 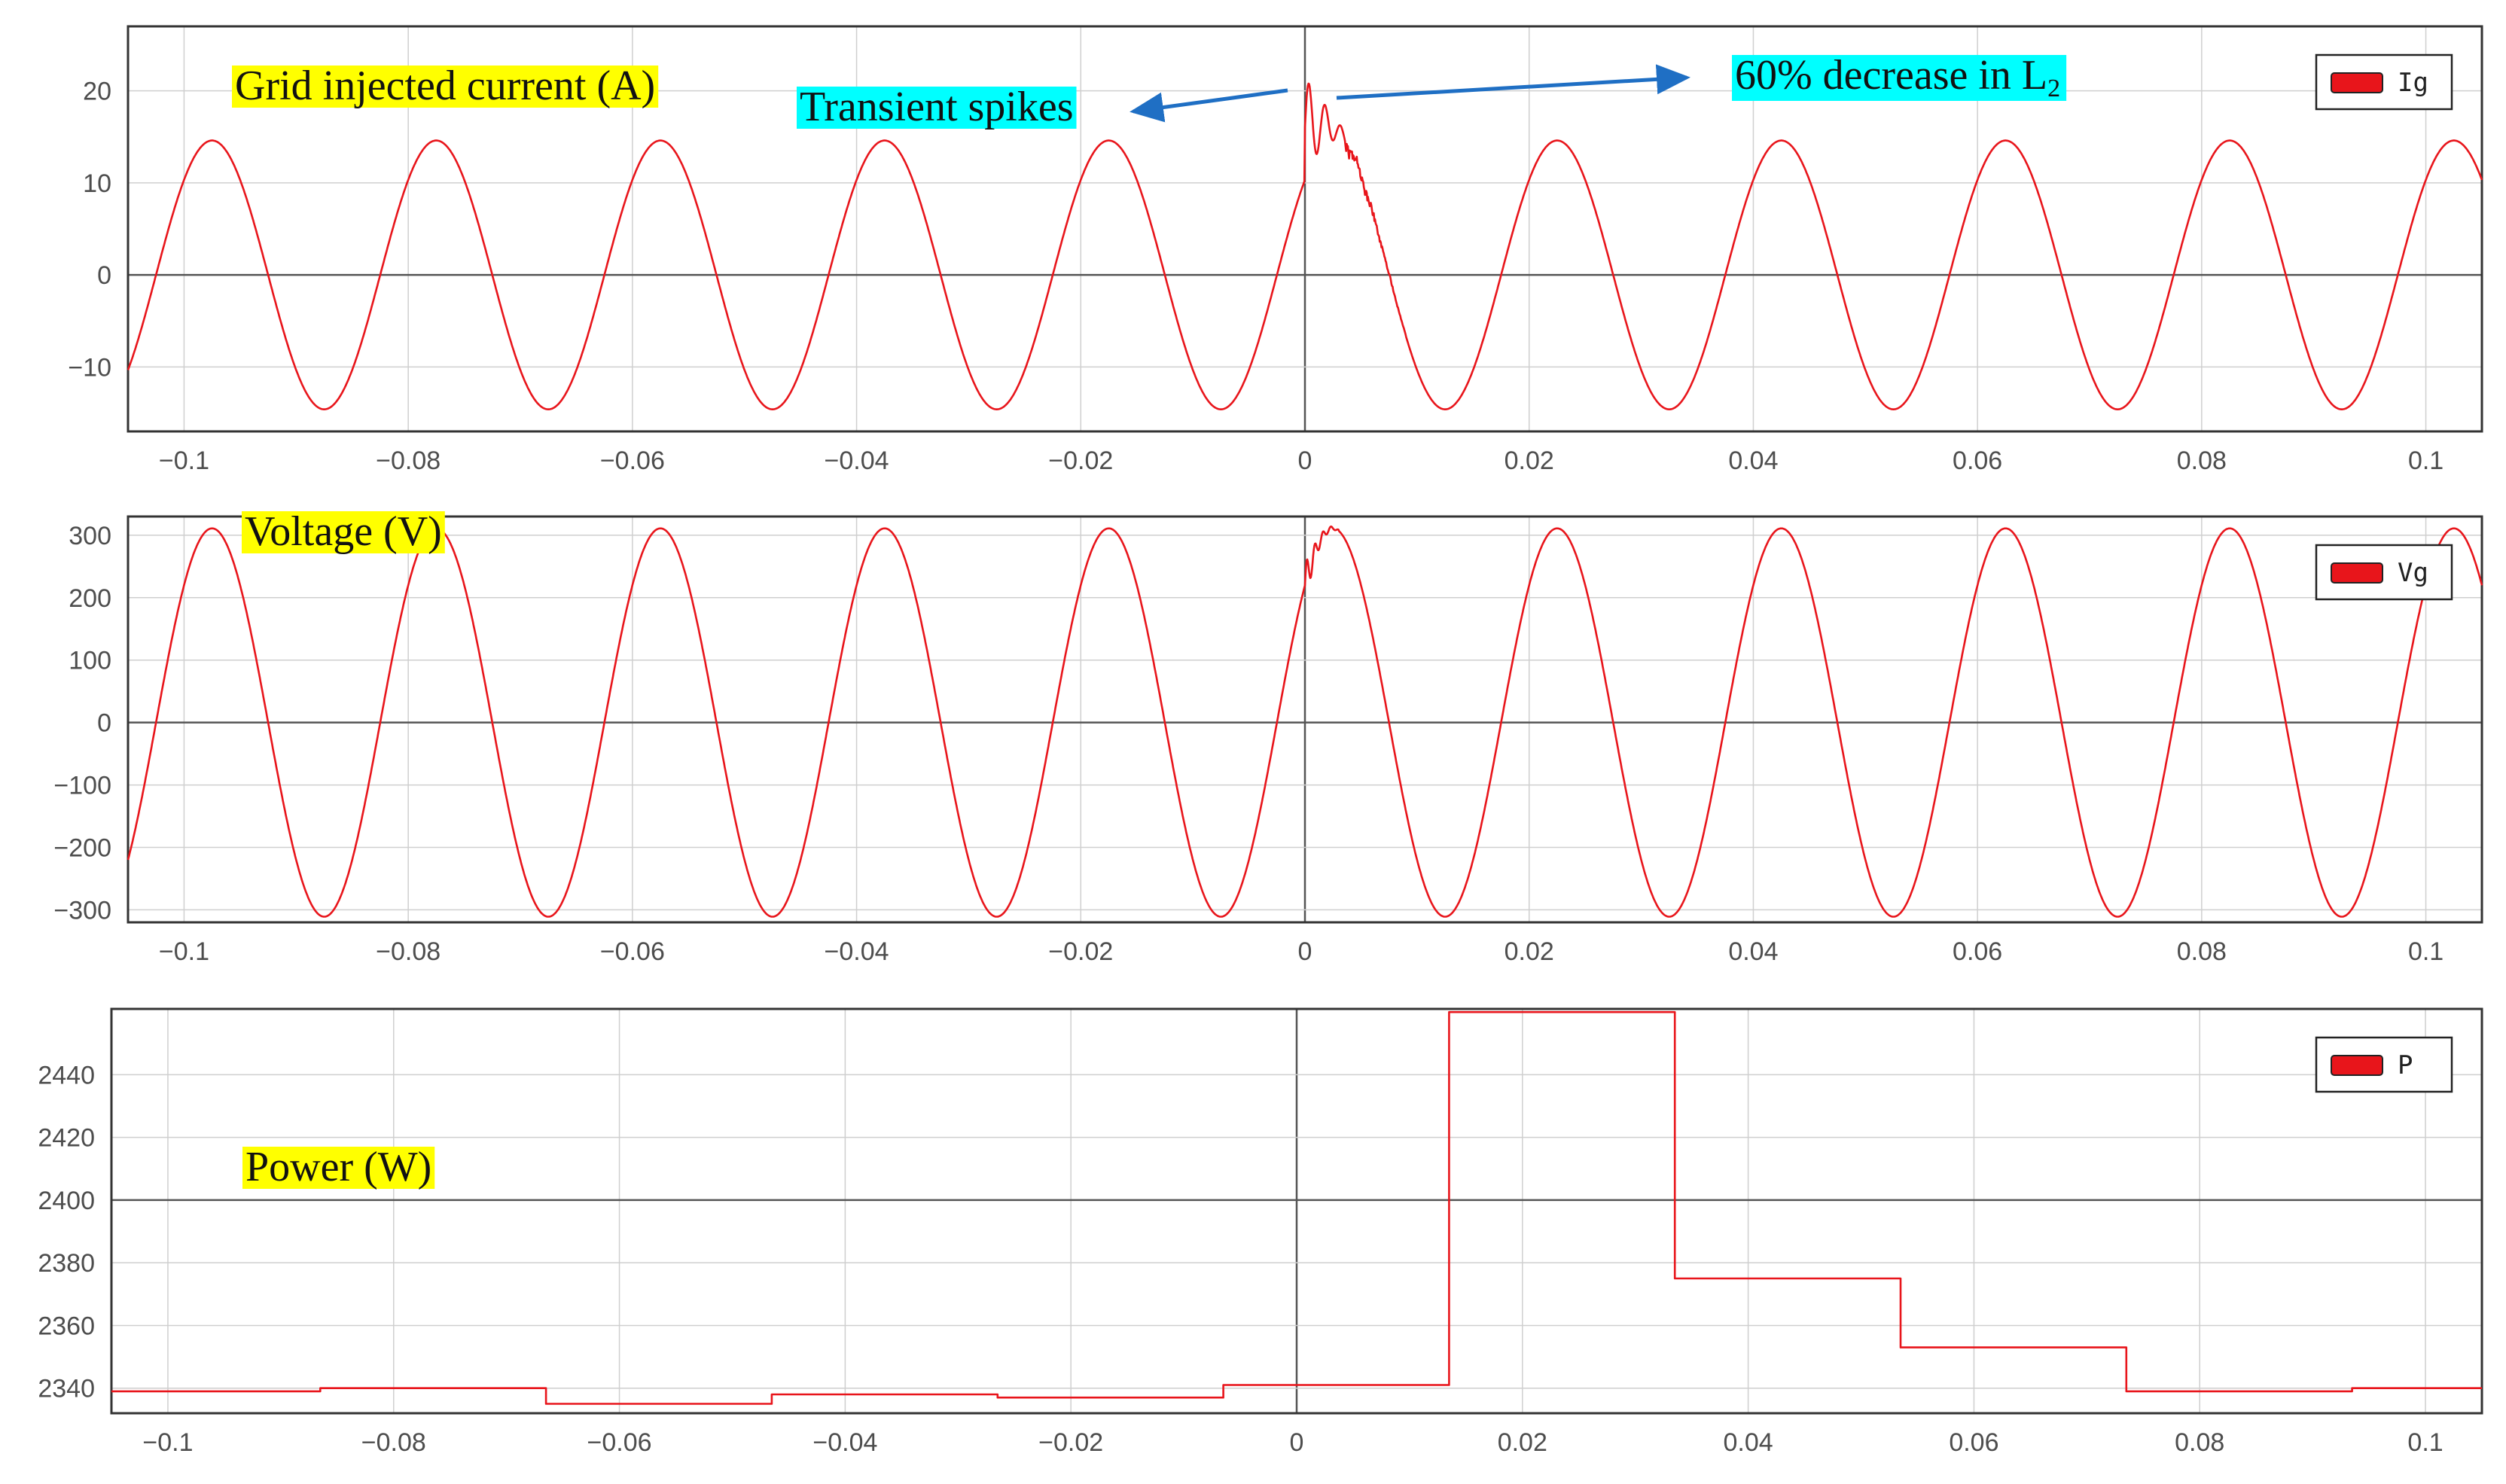 I want to click on annotation-text: Grid injected current (A), so click(x=445, y=85).